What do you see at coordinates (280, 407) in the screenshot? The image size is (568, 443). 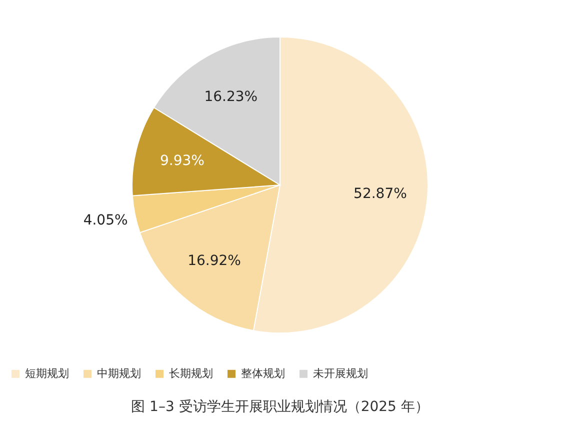 I see `text: 图 1–3 受访学生开展职业规划情况（2025 年）` at bounding box center [280, 407].